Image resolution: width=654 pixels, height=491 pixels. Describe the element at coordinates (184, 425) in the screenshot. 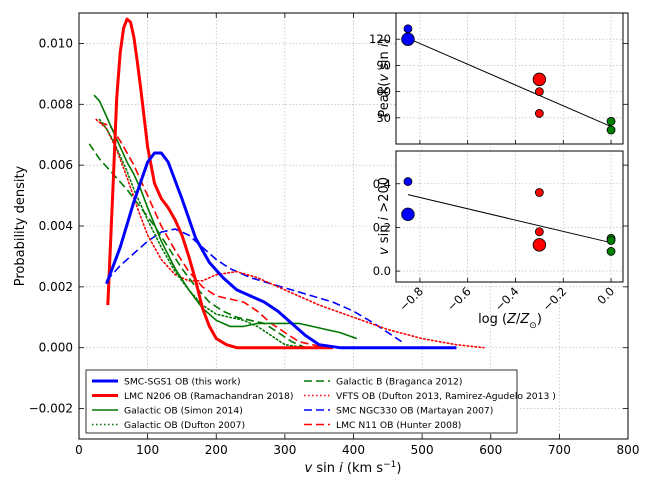

I see `legend-label-galactic-ob-dufton-2007: Galactic OB (Dufton 2007)` at that location.